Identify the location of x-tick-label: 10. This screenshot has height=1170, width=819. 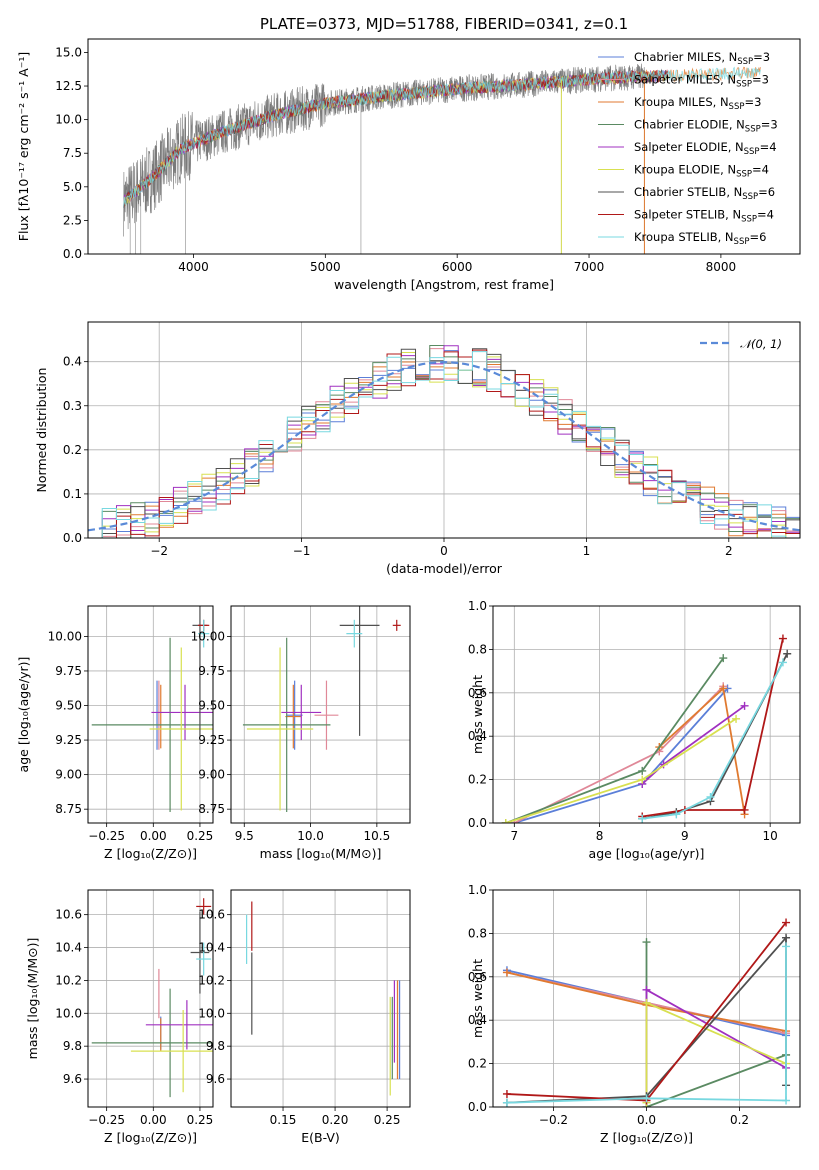
(770, 836).